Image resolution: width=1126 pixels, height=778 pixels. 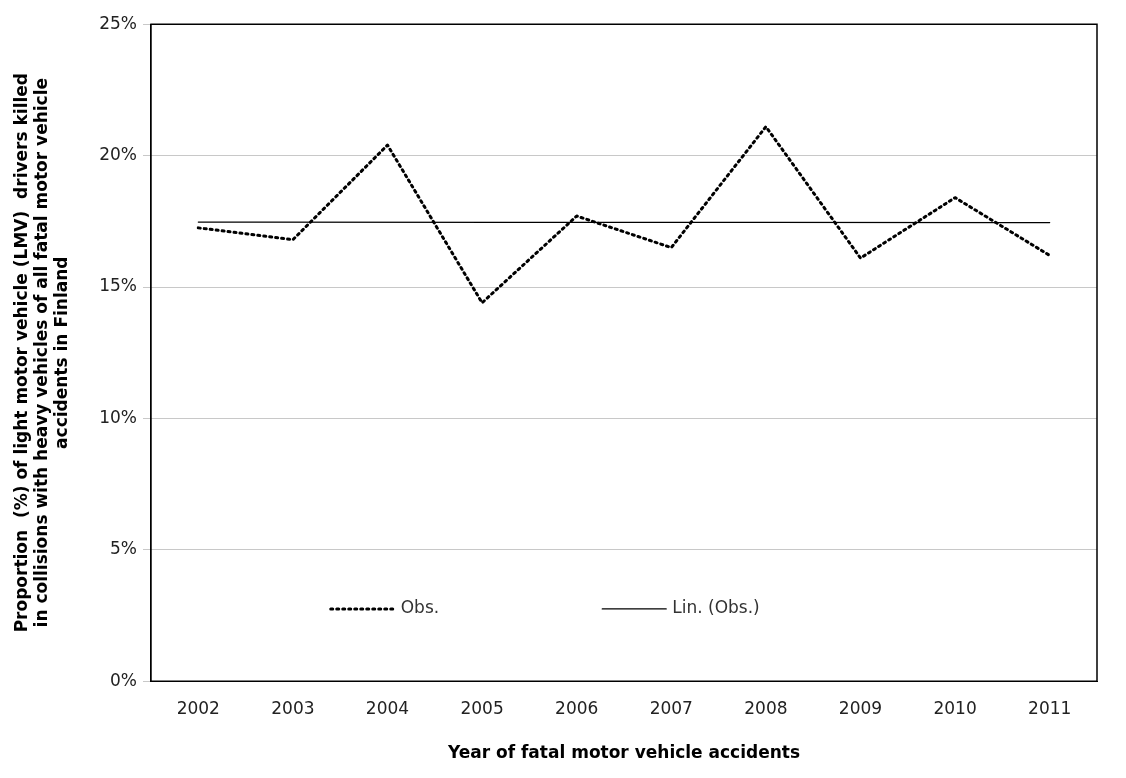 I want to click on y-tick-label: 20%, so click(x=118, y=154).